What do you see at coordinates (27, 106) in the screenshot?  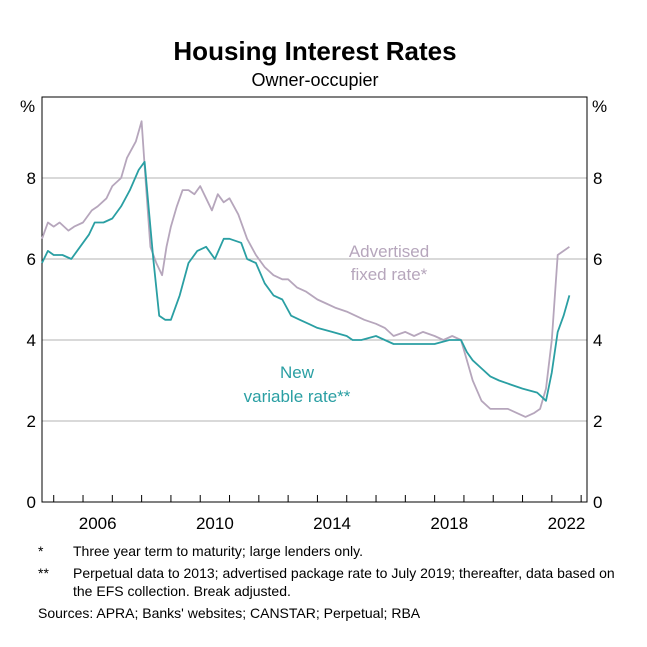 I see `left-unit-label: %` at bounding box center [27, 106].